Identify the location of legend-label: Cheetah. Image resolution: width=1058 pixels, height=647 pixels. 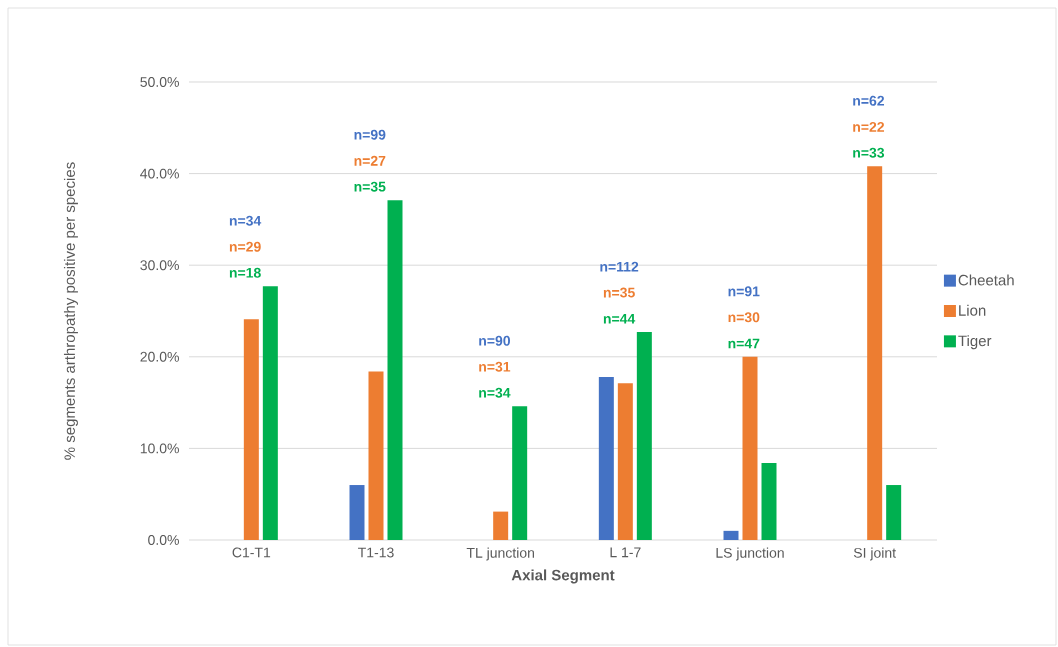
(986, 280).